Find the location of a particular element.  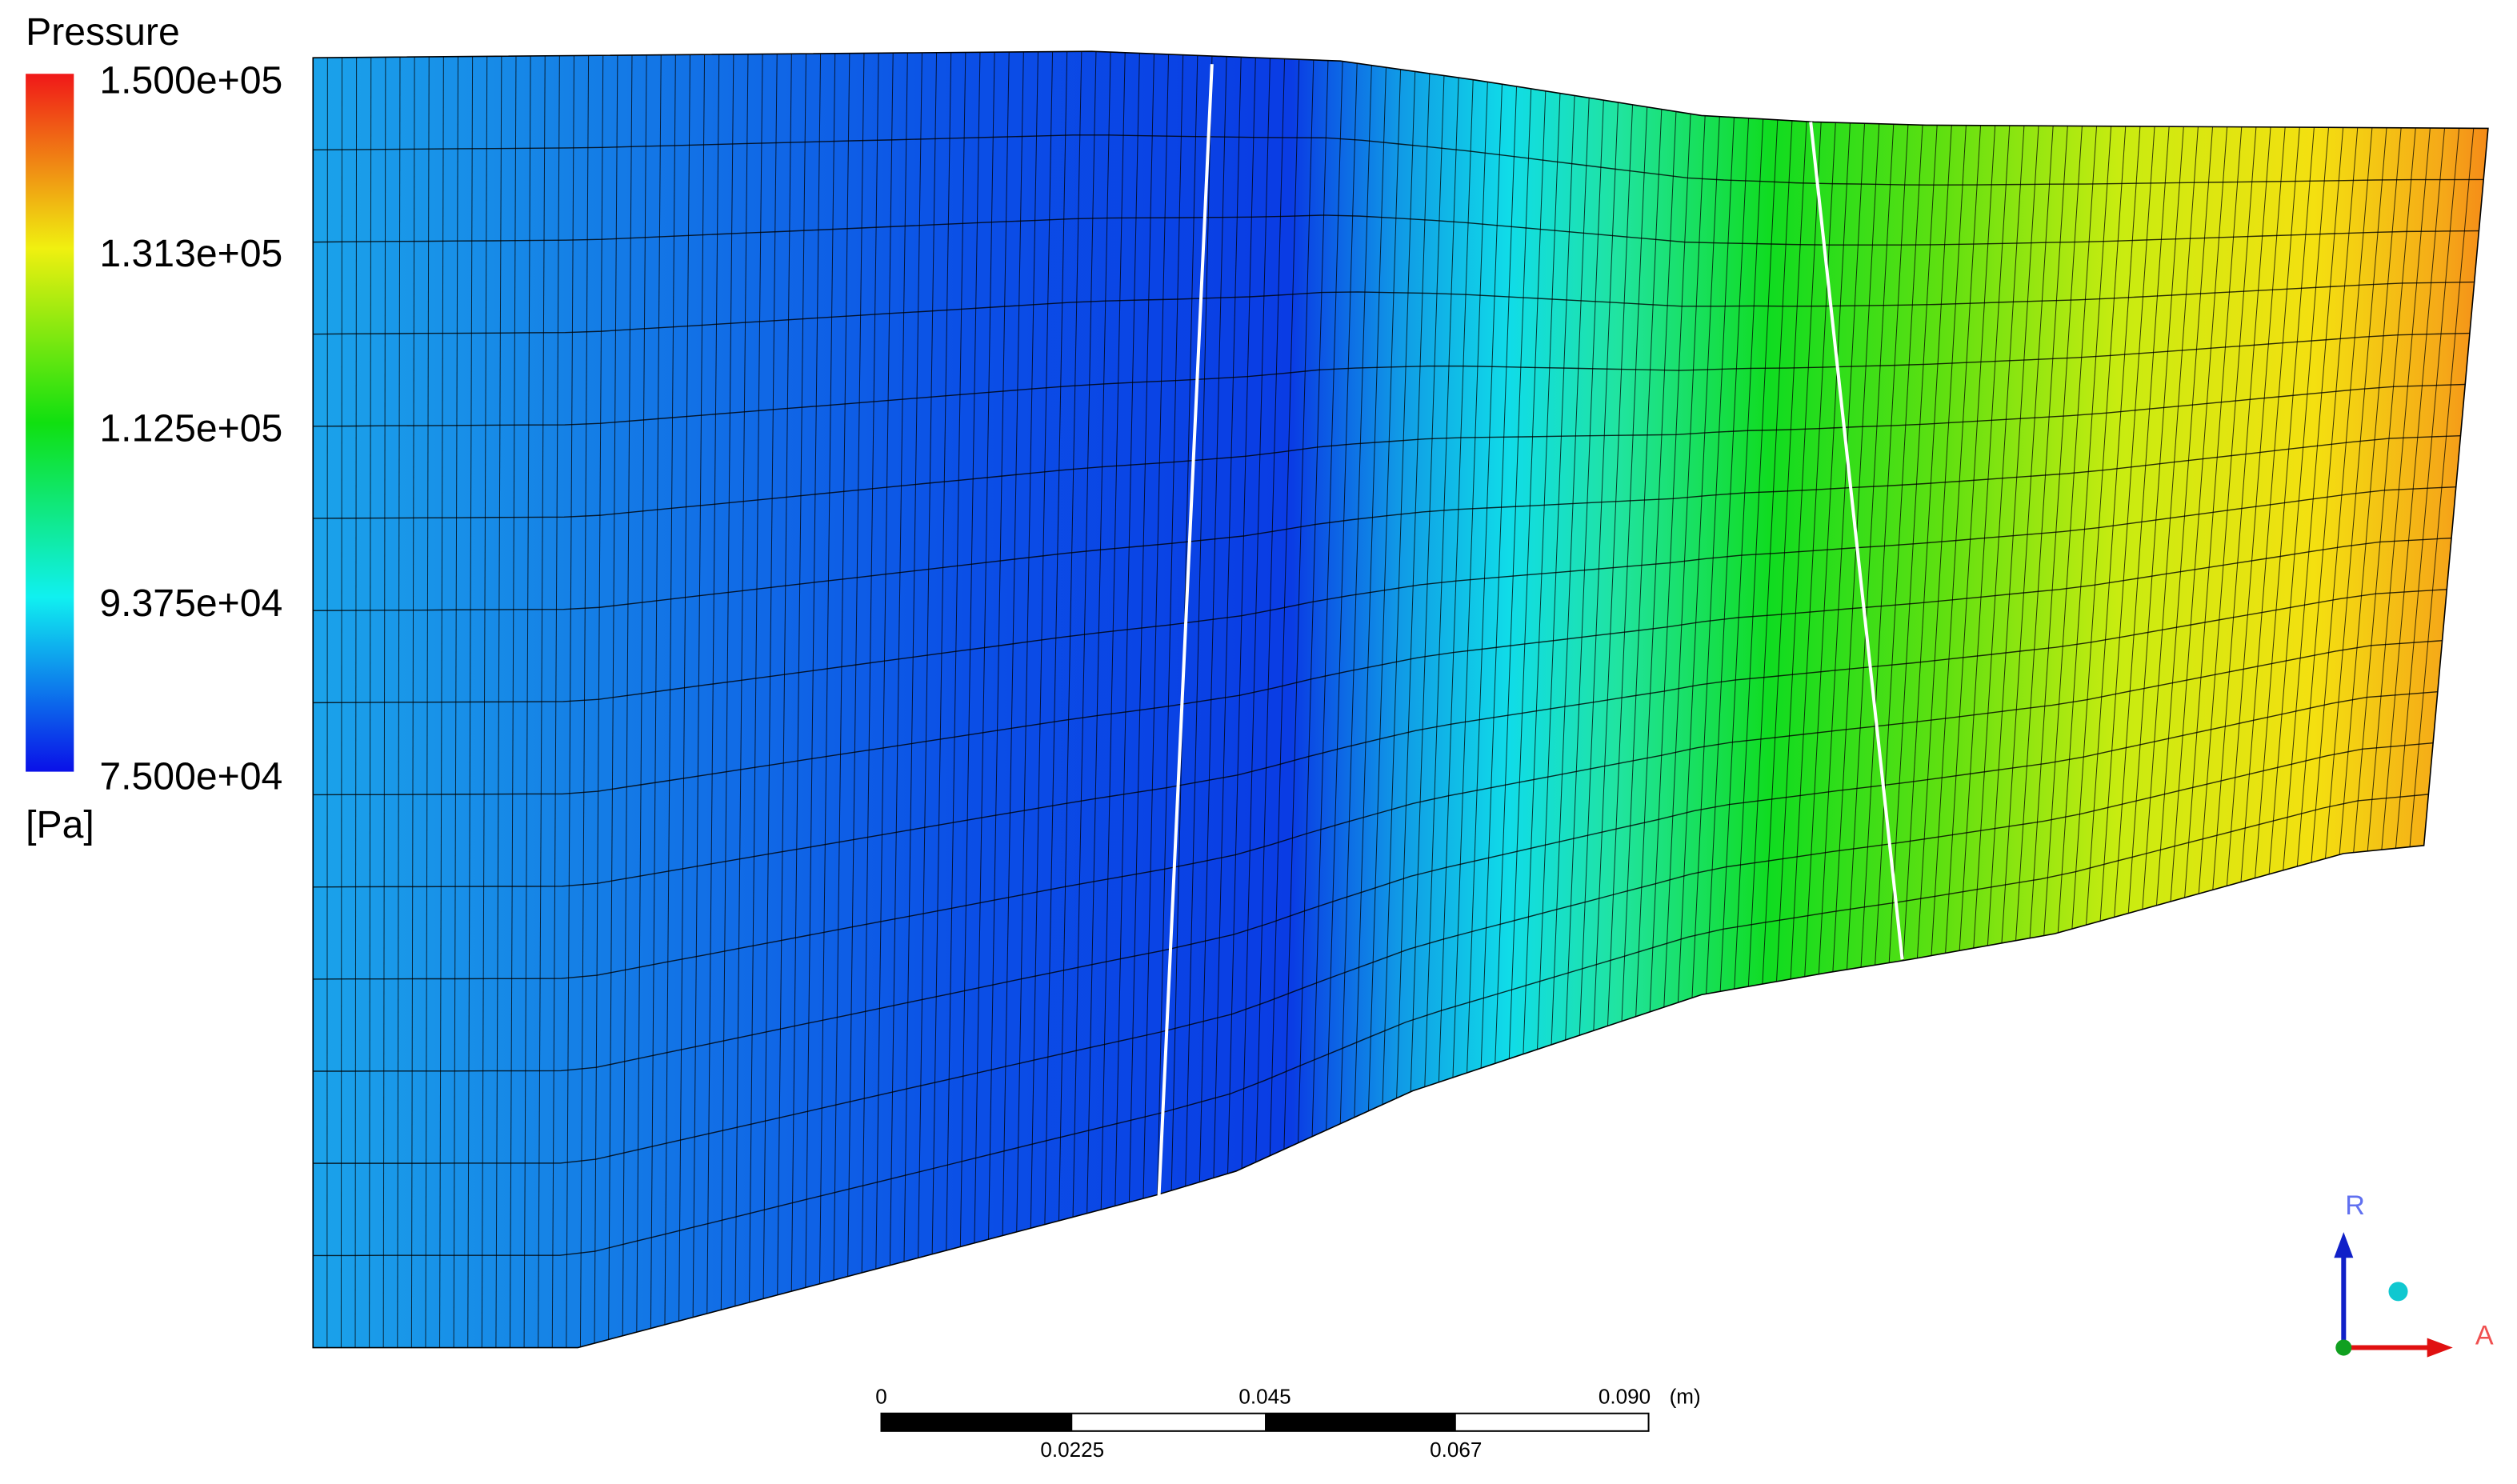

legend-unit: [Pa] is located at coordinates (60, 824).